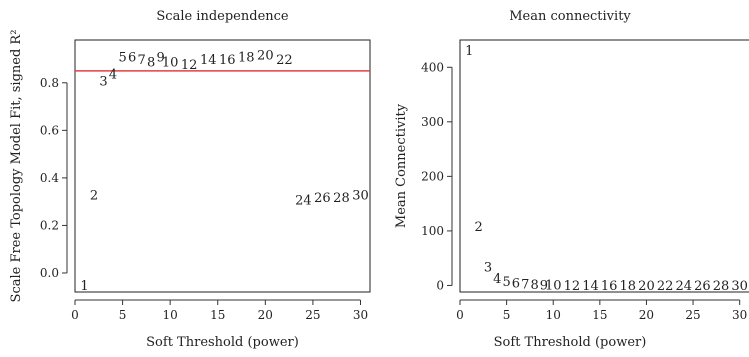  Describe the element at coordinates (49, 225) in the screenshot. I see `y-tick-label: 0.2` at that location.